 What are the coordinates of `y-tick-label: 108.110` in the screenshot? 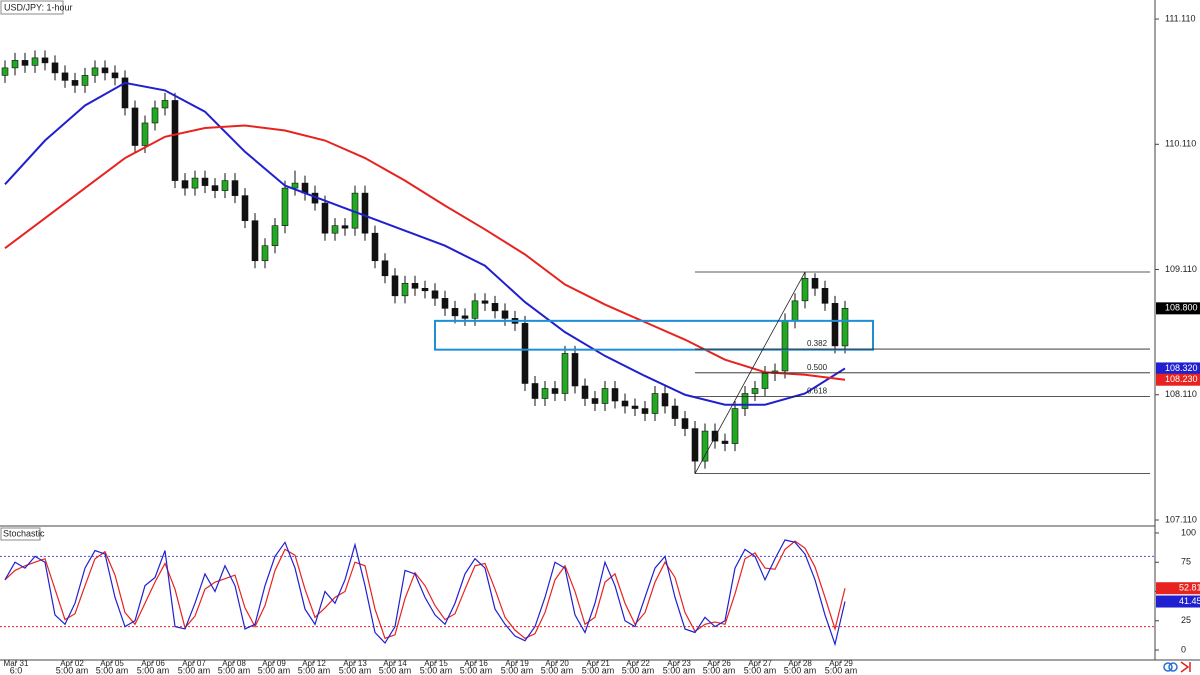 It's located at (1181, 394).